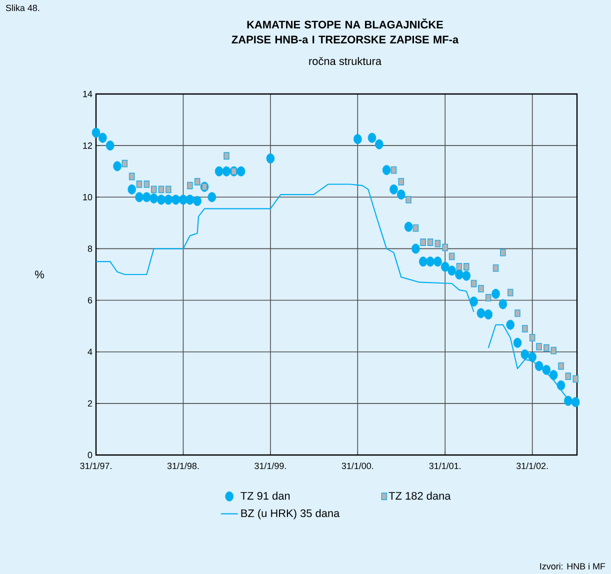  I want to click on chart-subtitle: ročna struktura, so click(345, 61).